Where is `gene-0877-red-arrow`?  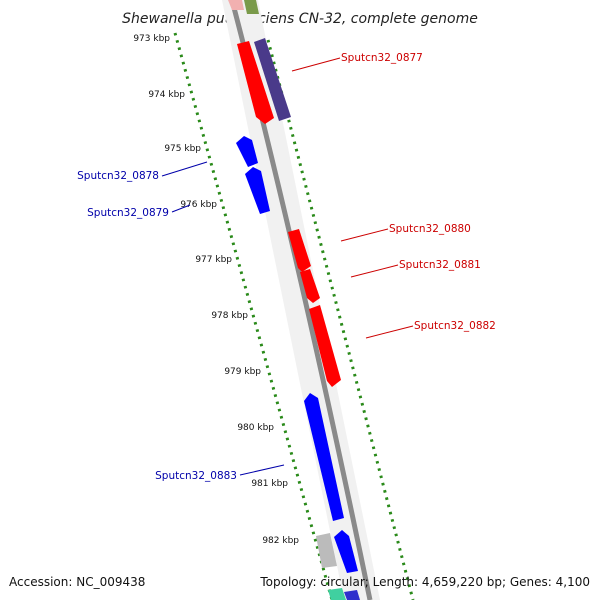 gene-0877-red-arrow is located at coordinates (255, 82).